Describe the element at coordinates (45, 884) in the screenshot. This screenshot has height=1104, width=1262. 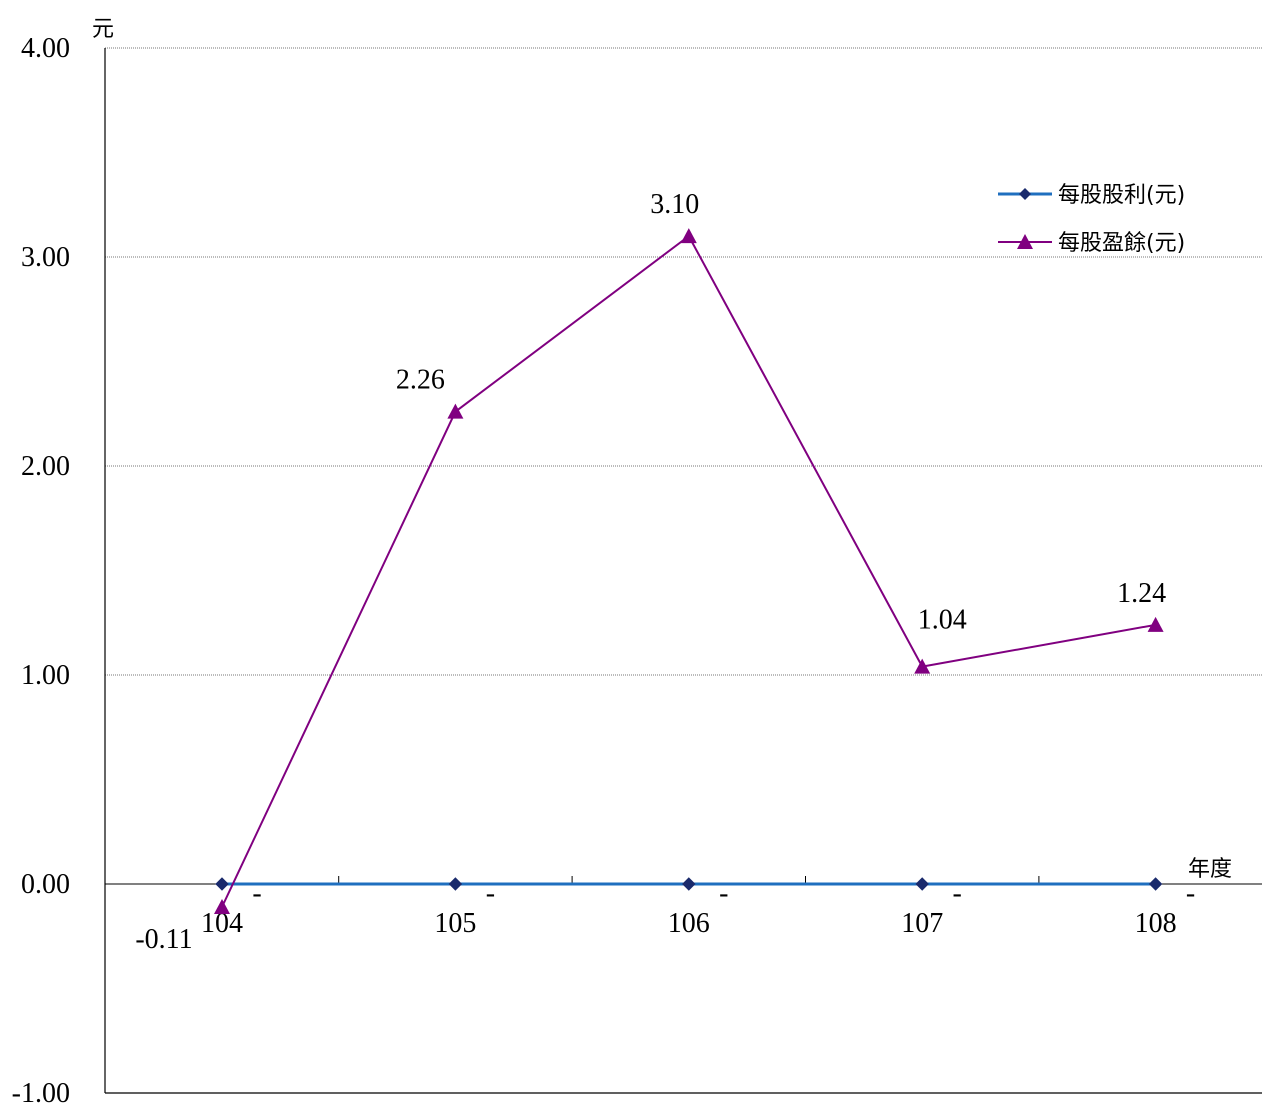
I see `y-tick-label: 0.00` at that location.